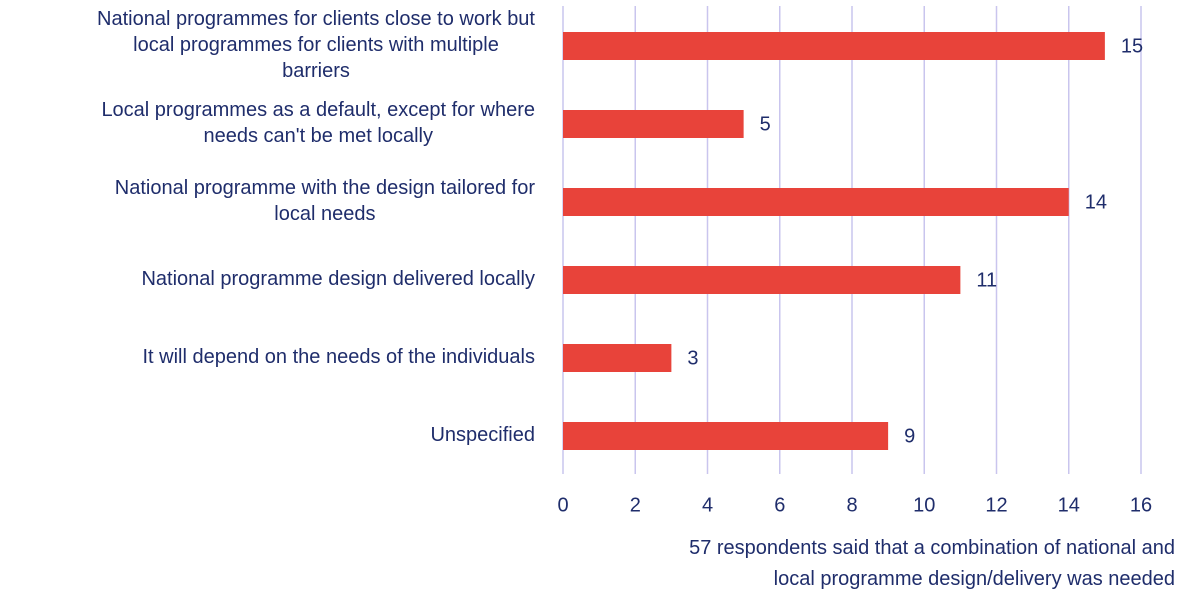 The width and height of the screenshot is (1188, 594). What do you see at coordinates (318, 136) in the screenshot?
I see `label-line: needs can't be met locally` at bounding box center [318, 136].